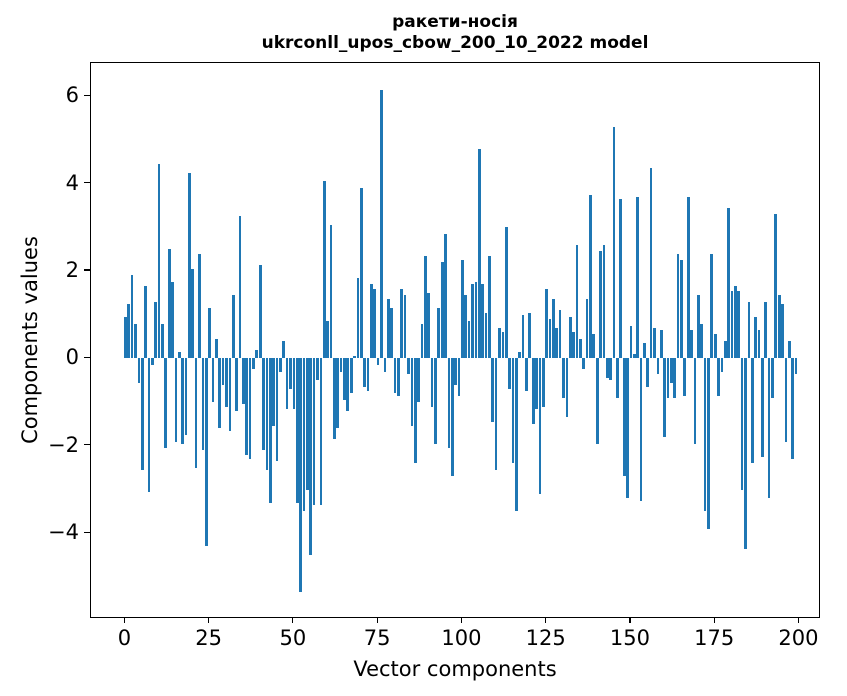  I want to click on y-tick-label: 2, so click(72, 270).